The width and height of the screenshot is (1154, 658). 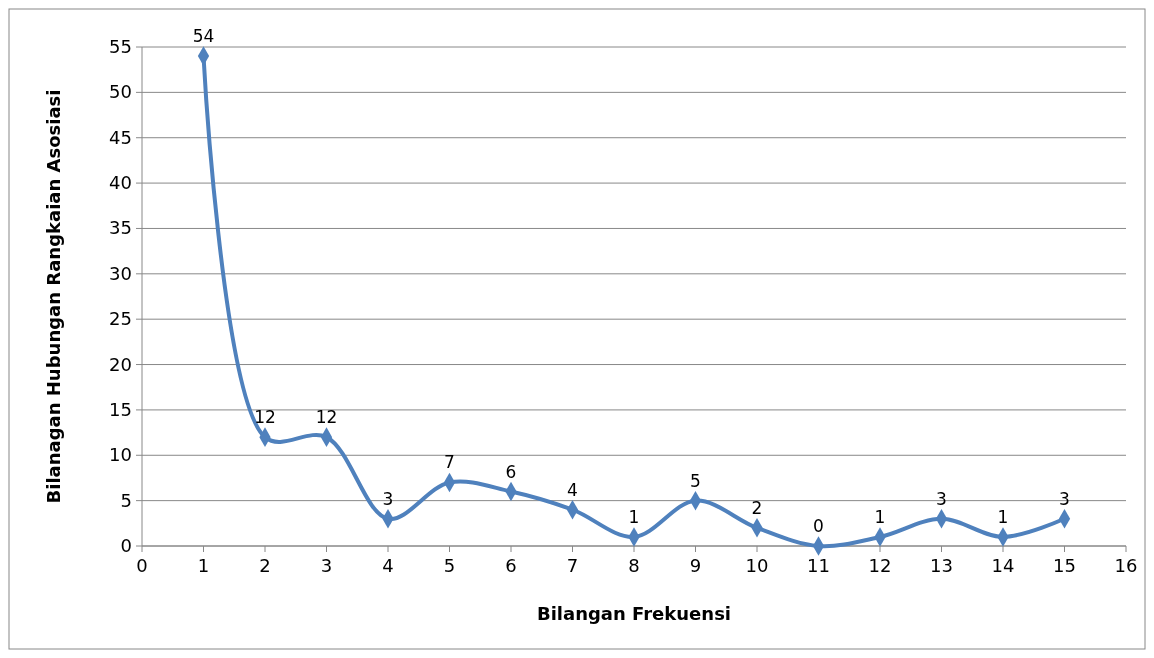 I want to click on y-tick-label: 0, so click(x=126, y=545).